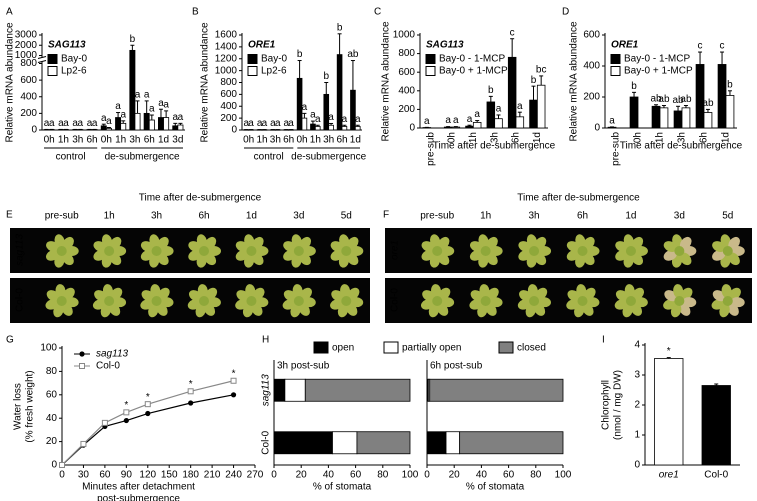  What do you see at coordinates (195, 12) in the screenshot?
I see `panel-letter: B` at bounding box center [195, 12].